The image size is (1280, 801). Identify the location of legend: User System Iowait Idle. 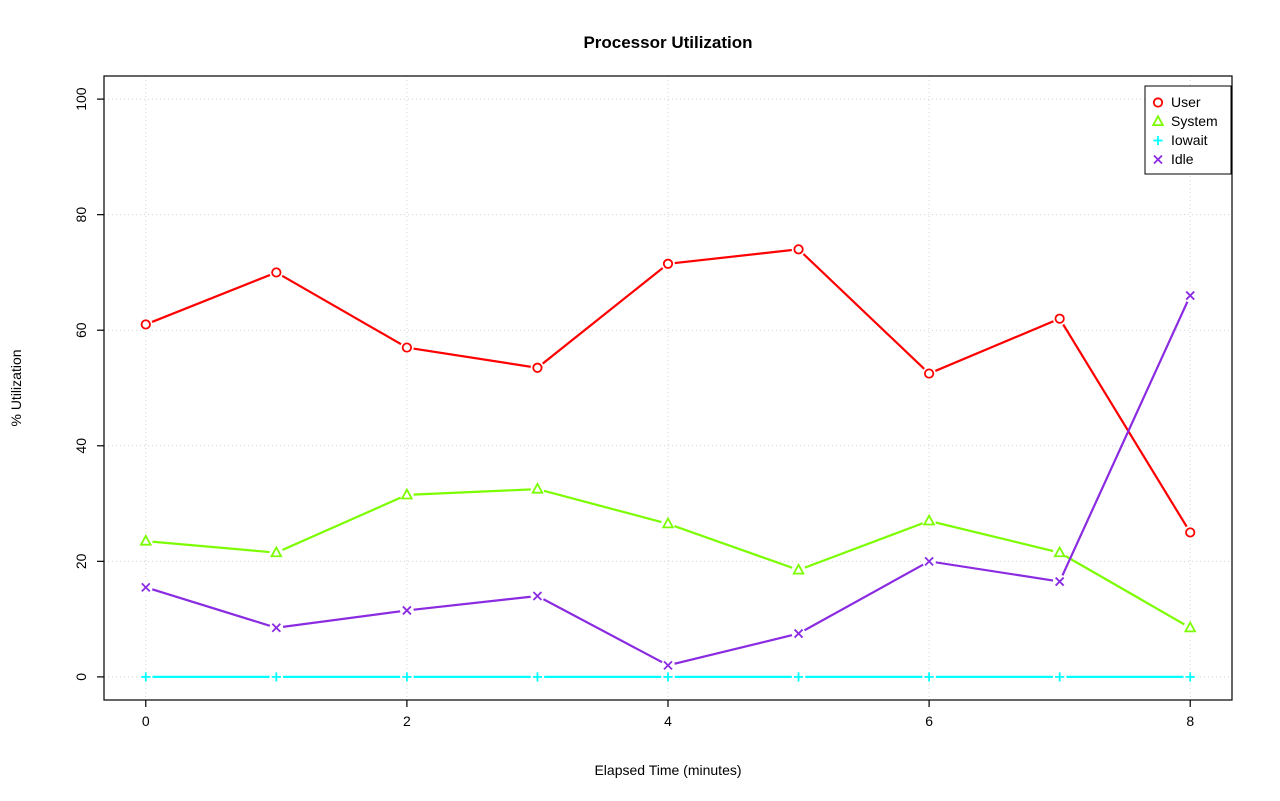
(1188, 130).